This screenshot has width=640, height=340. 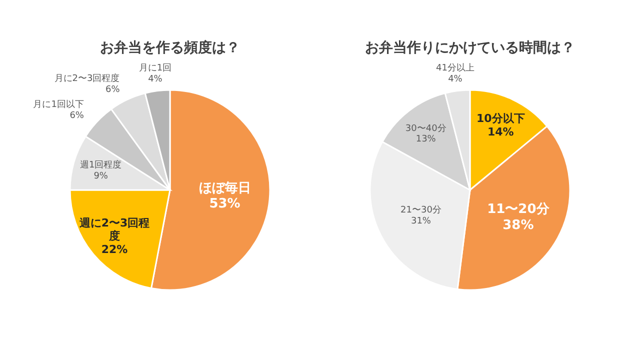 I want to click on data-label: 13%, so click(x=426, y=139).